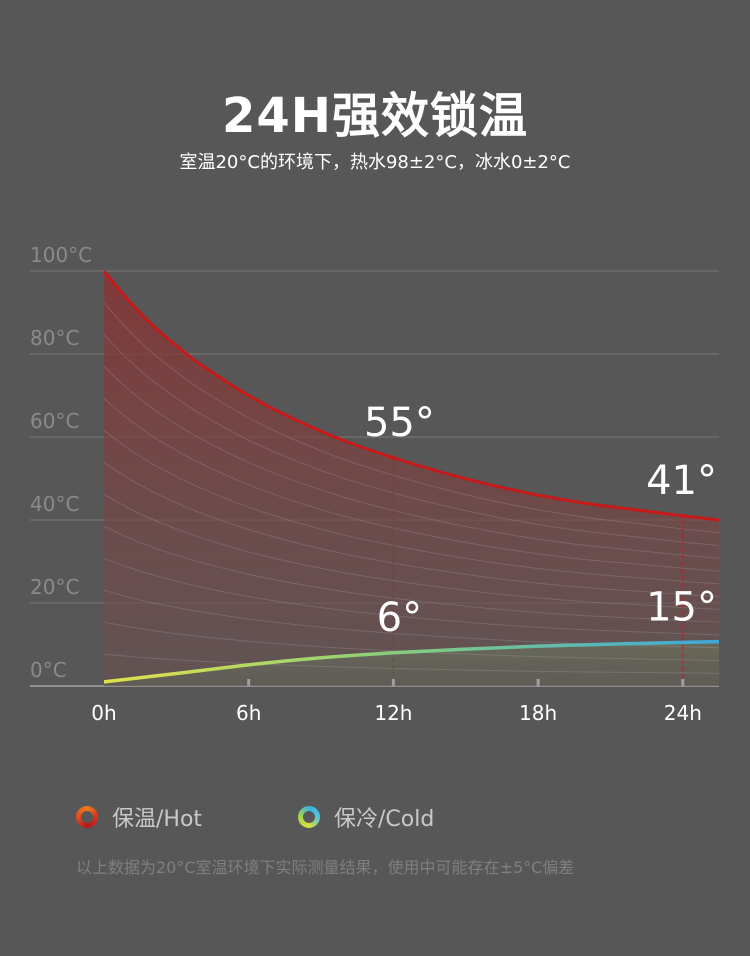 This screenshot has width=750, height=956. Describe the element at coordinates (681, 481) in the screenshot. I see `data-label: 41°` at that location.